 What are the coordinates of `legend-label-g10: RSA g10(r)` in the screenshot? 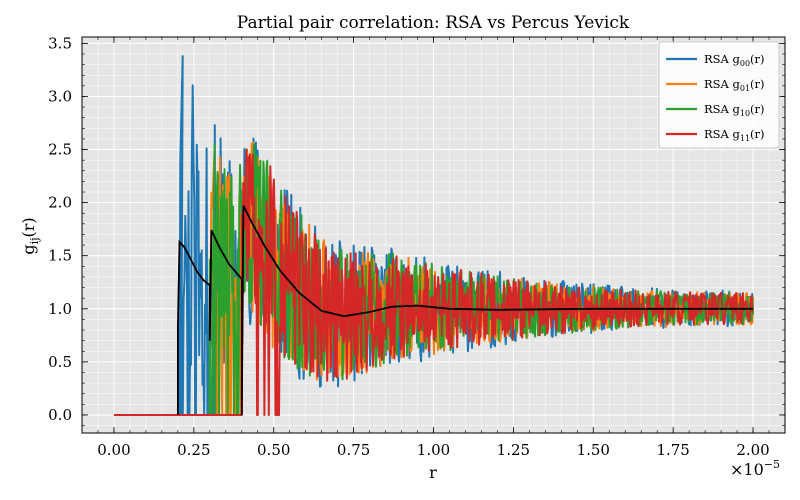 It's located at (734, 110).